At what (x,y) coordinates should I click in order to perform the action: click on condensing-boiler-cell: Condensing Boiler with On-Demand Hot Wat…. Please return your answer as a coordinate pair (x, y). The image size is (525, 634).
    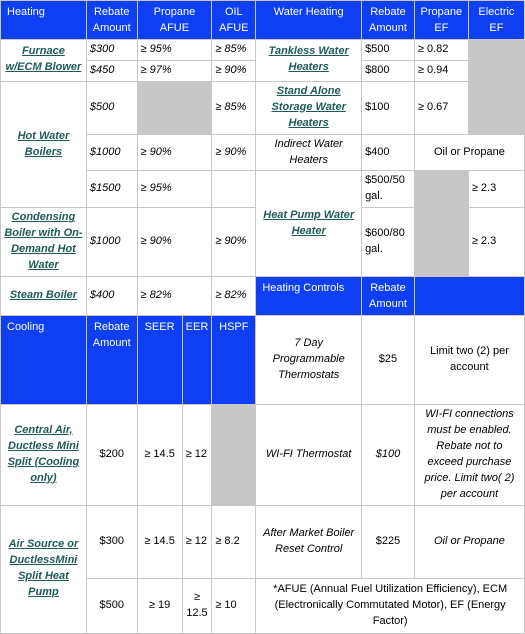
    Looking at the image, I should click on (43, 242).